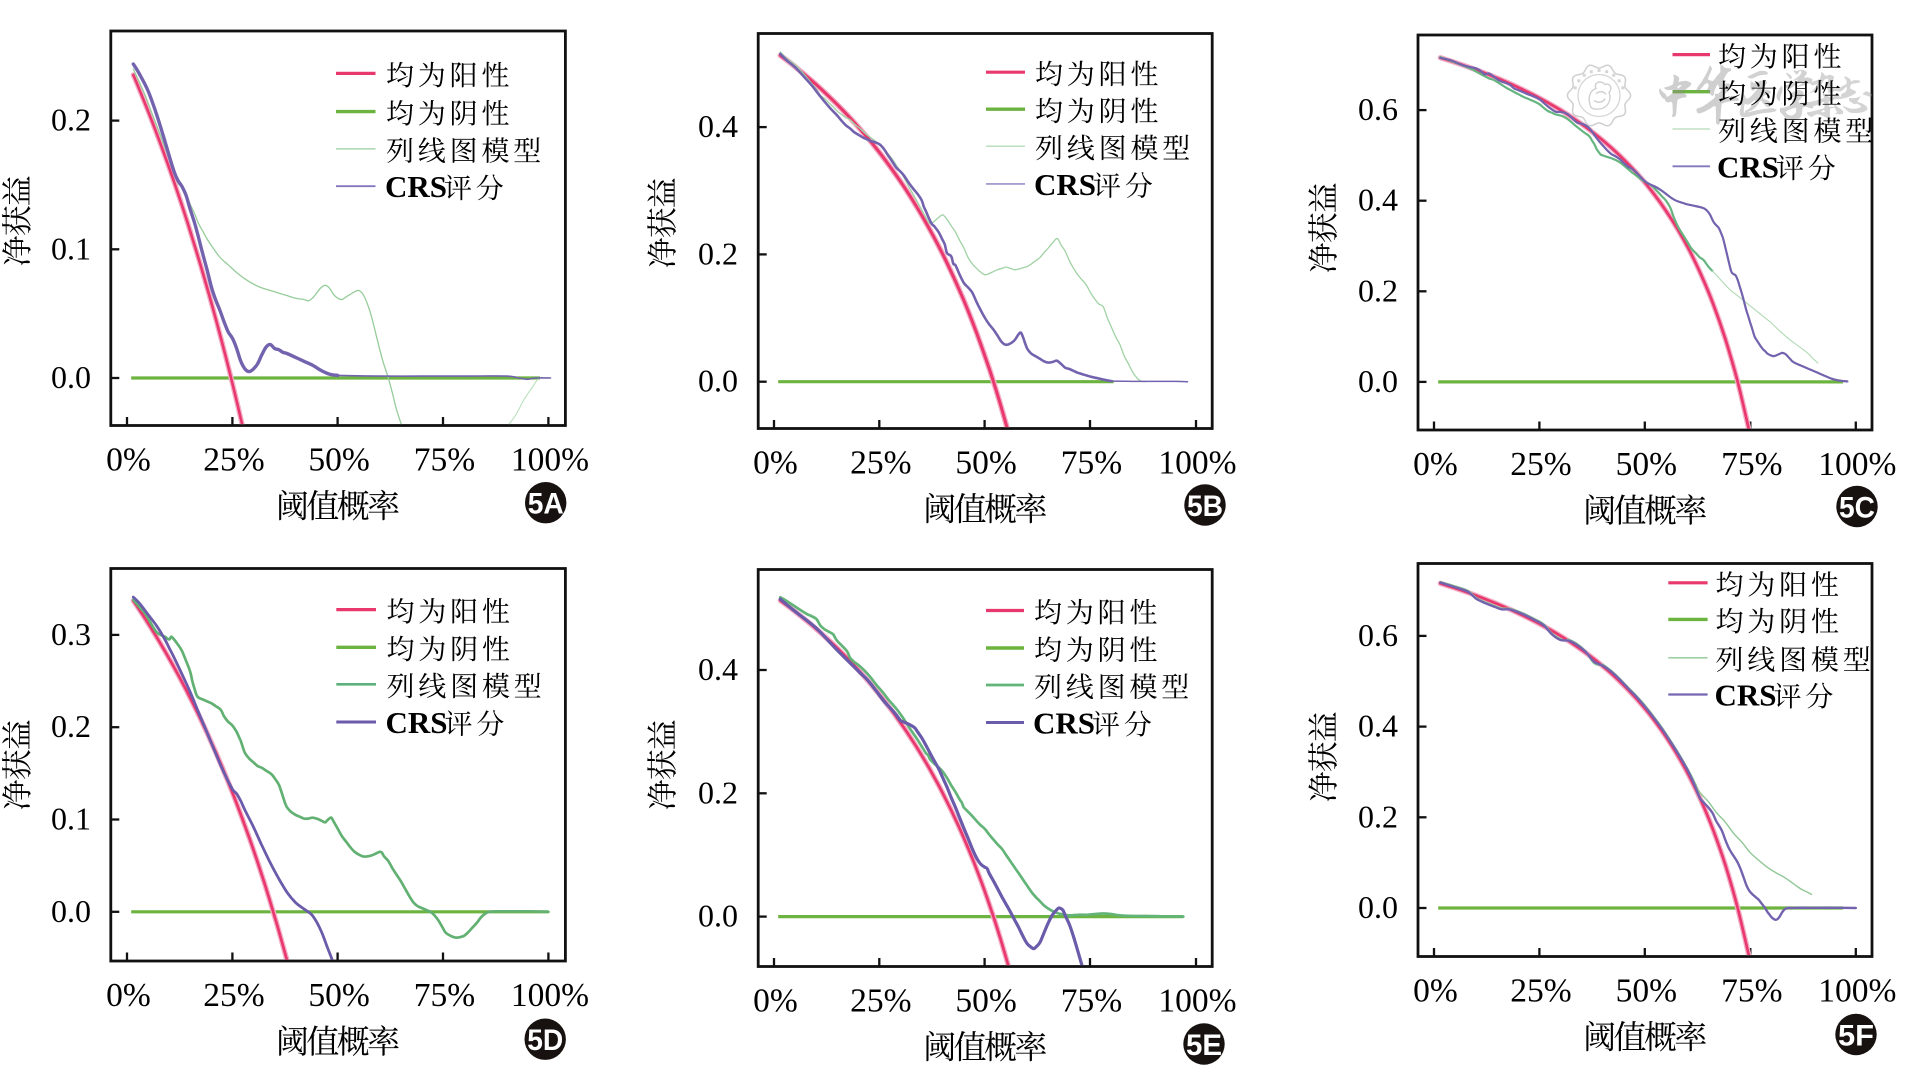 The height and width of the screenshot is (1081, 1913). I want to click on svg-text: 5C, so click(1857, 508).